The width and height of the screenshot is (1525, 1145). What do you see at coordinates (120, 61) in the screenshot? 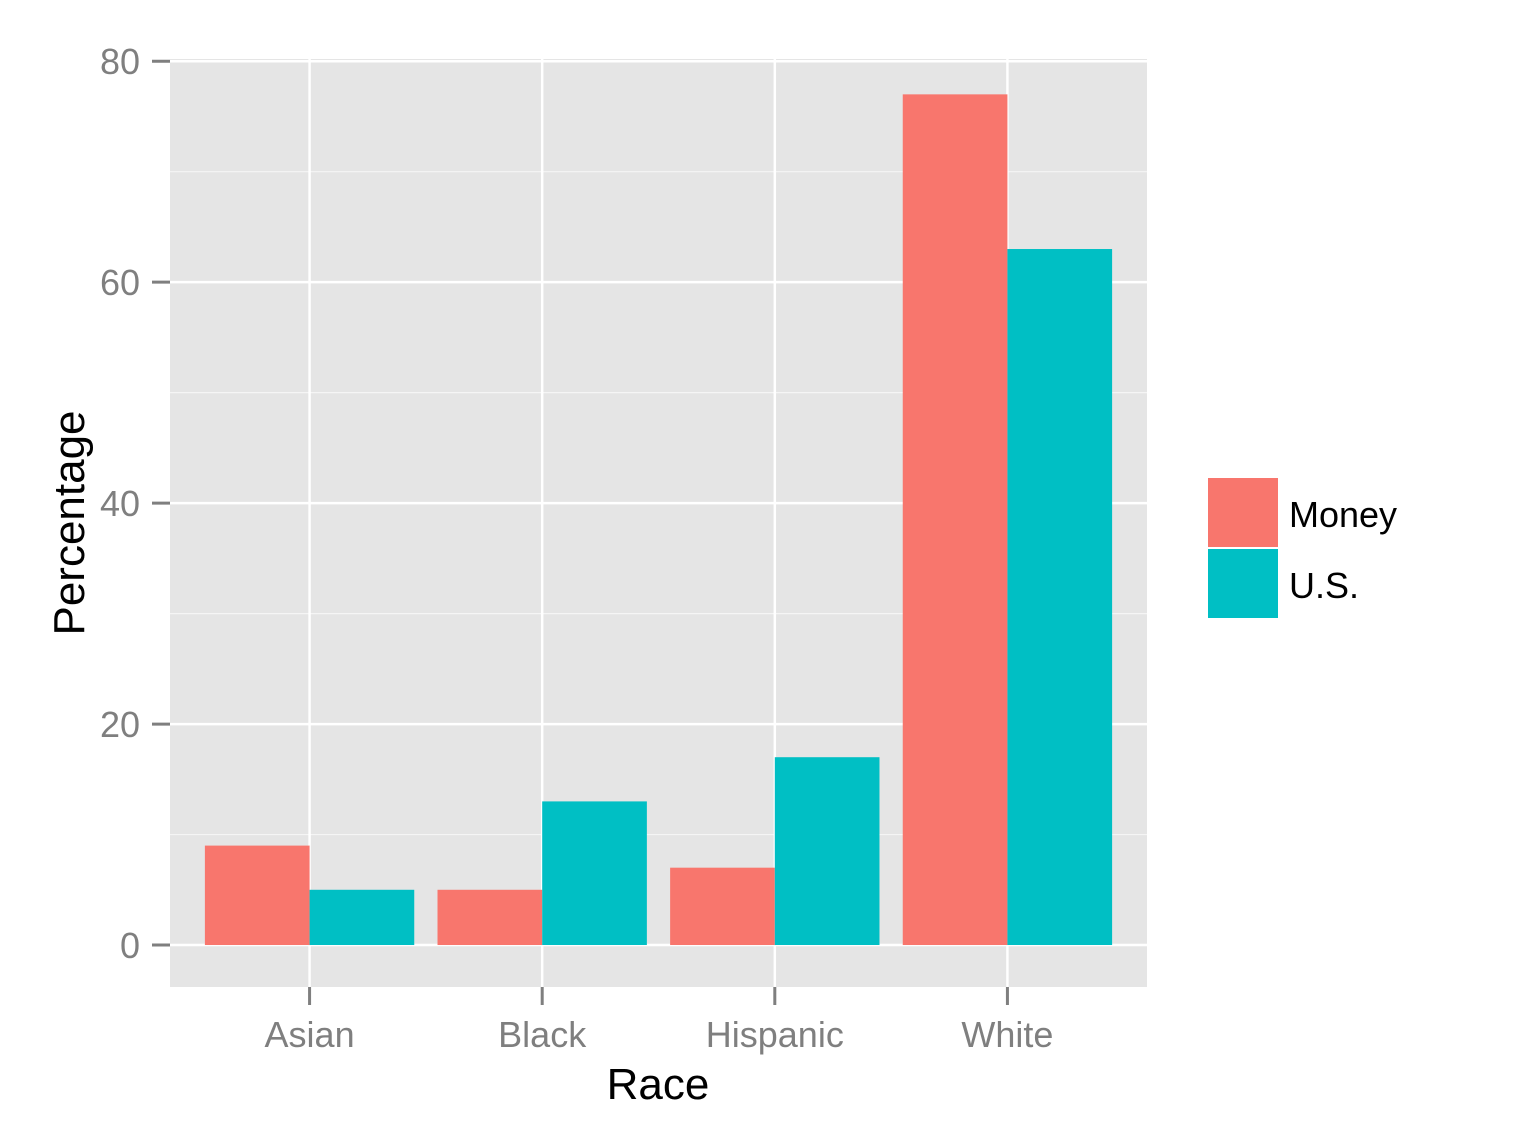
I see `y-tick-label: 80` at bounding box center [120, 61].